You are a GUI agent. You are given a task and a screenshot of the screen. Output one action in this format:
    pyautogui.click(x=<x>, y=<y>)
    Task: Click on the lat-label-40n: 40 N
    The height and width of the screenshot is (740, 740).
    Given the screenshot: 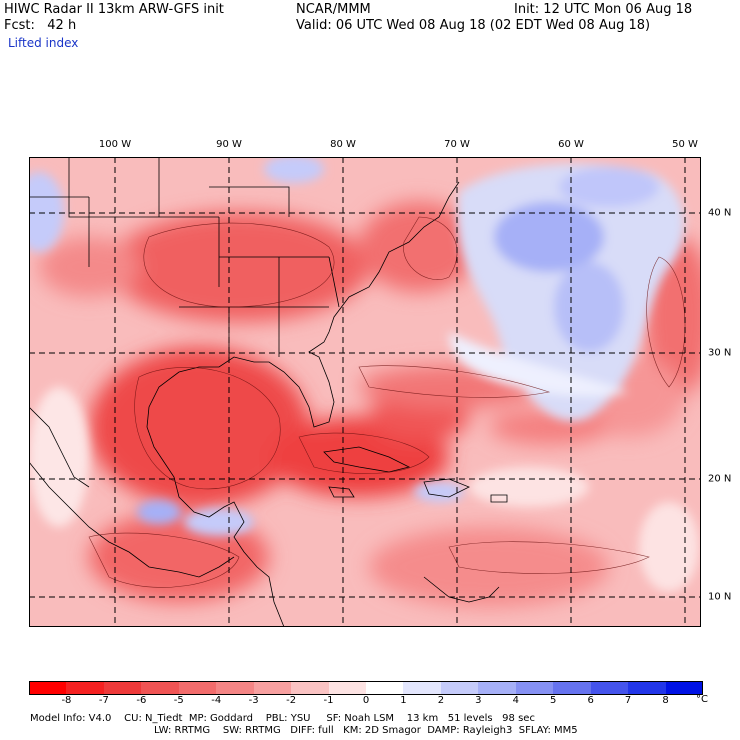 What is the action you would take?
    pyautogui.click(x=720, y=213)
    